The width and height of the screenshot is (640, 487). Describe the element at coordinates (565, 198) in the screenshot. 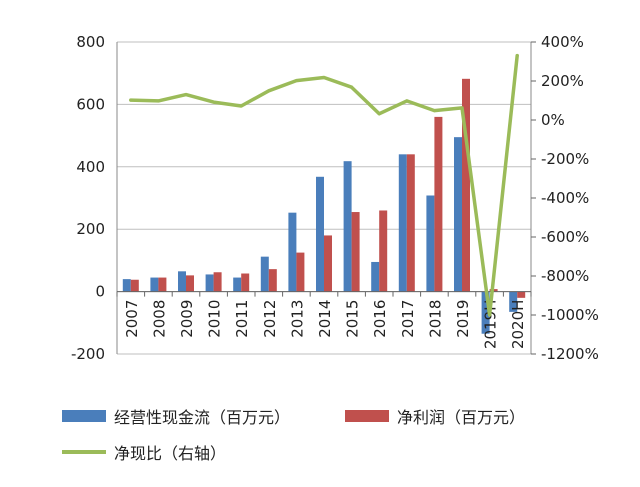

I see `right-tick-label: -400%` at that location.